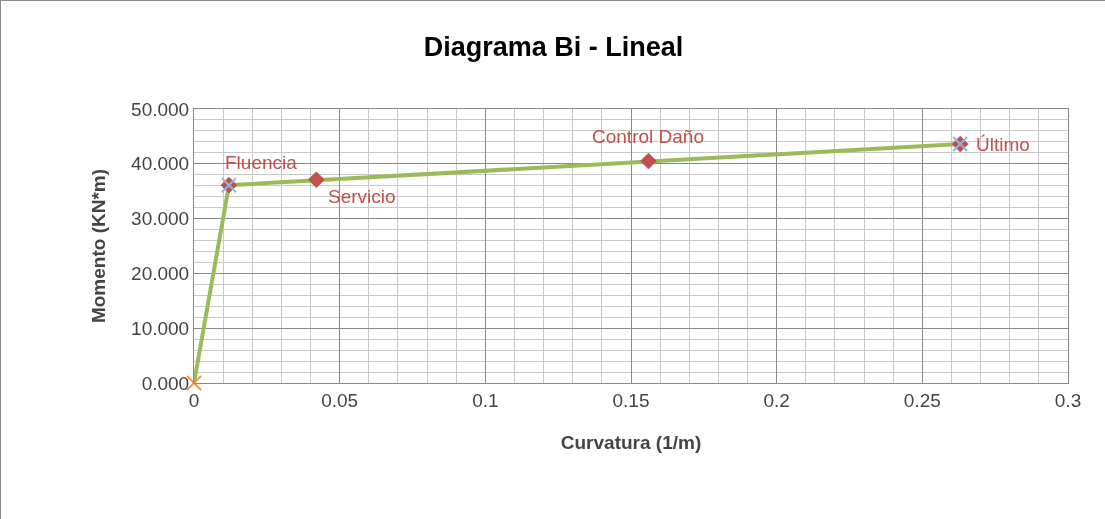 Image resolution: width=1105 pixels, height=519 pixels. I want to click on y-tick-label: 30.000, so click(160, 219).